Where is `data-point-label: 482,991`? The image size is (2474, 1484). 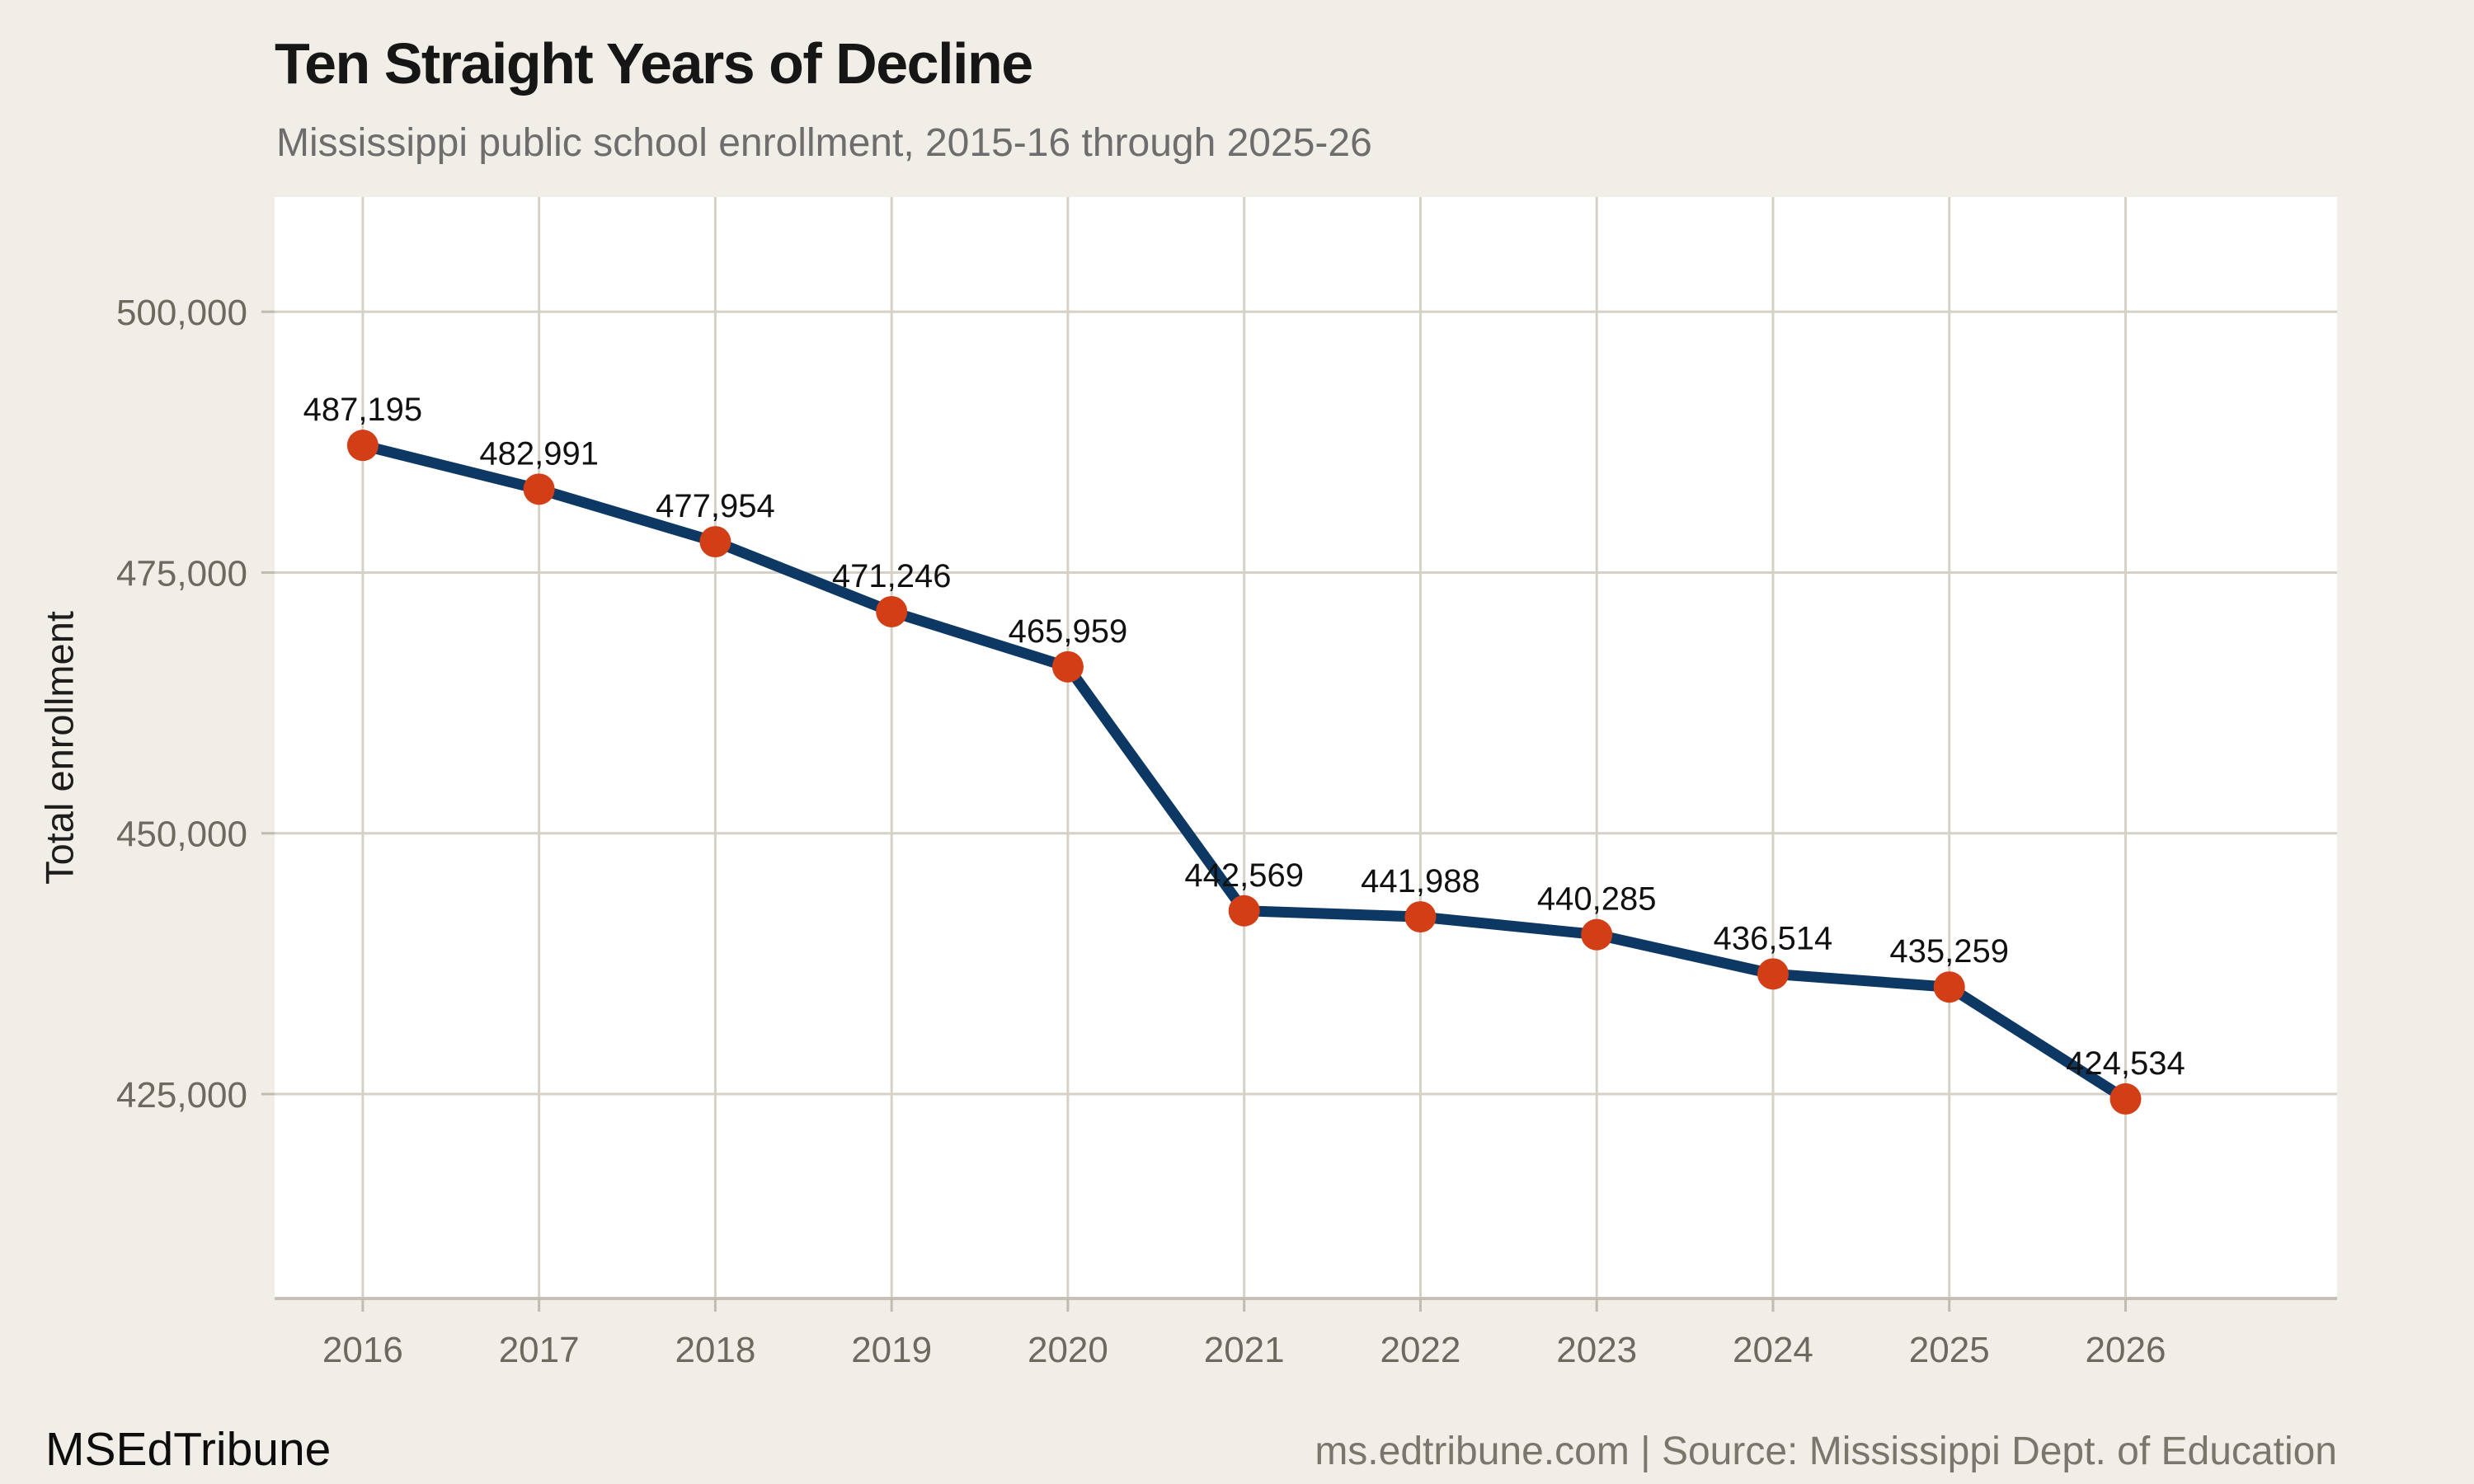
data-point-label: 482,991 is located at coordinates (539, 454).